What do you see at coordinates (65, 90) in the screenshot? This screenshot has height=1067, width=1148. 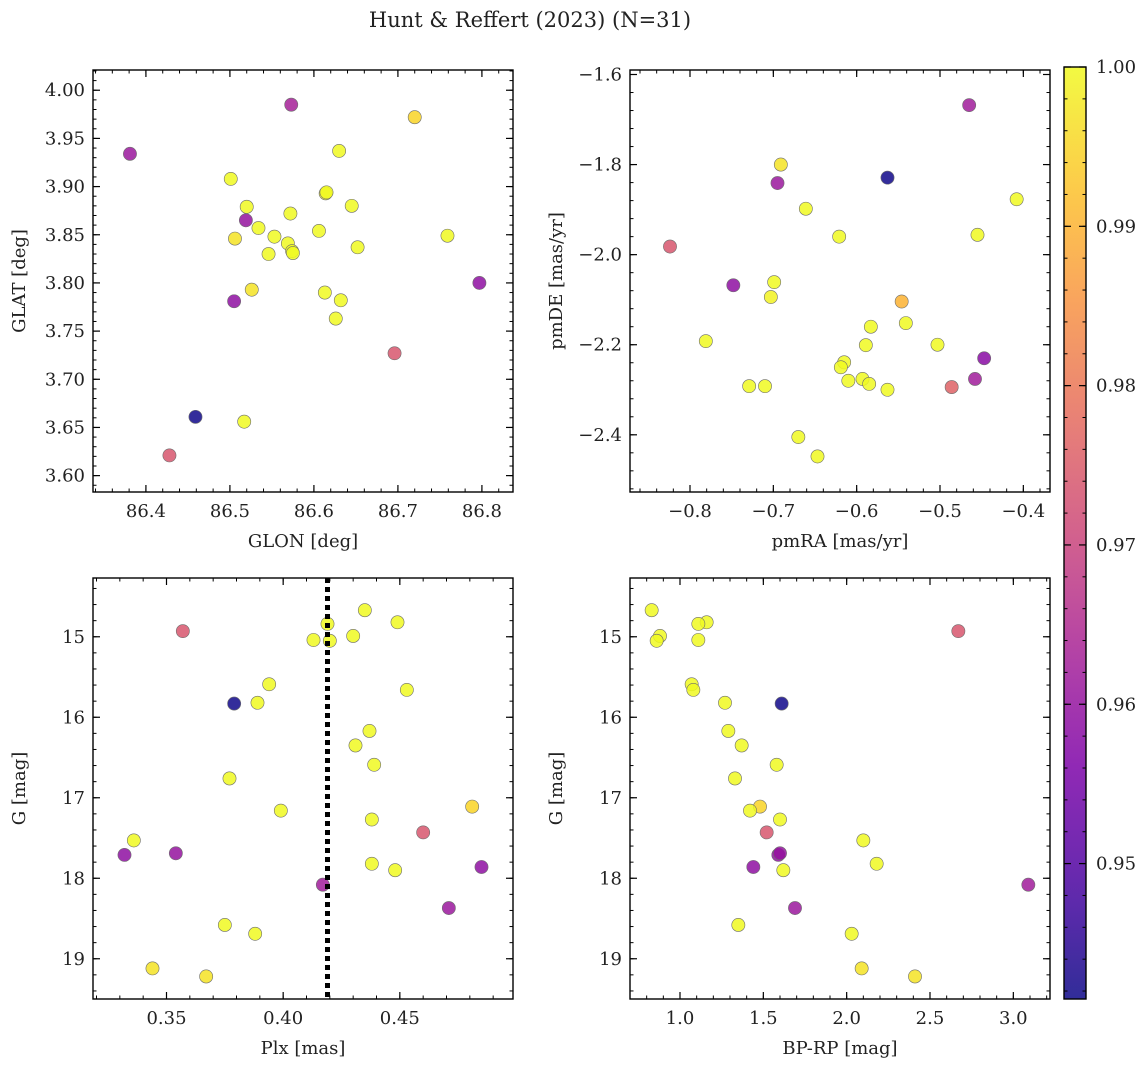 I see `y-tick-label: 4.00` at bounding box center [65, 90].